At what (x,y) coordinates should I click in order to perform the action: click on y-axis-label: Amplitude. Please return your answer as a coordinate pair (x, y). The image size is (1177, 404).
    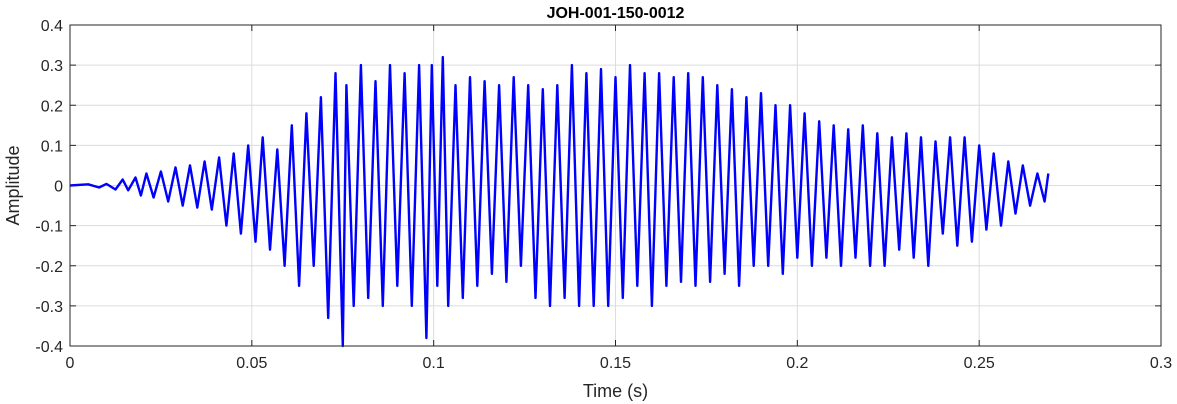
    Looking at the image, I should click on (13, 185).